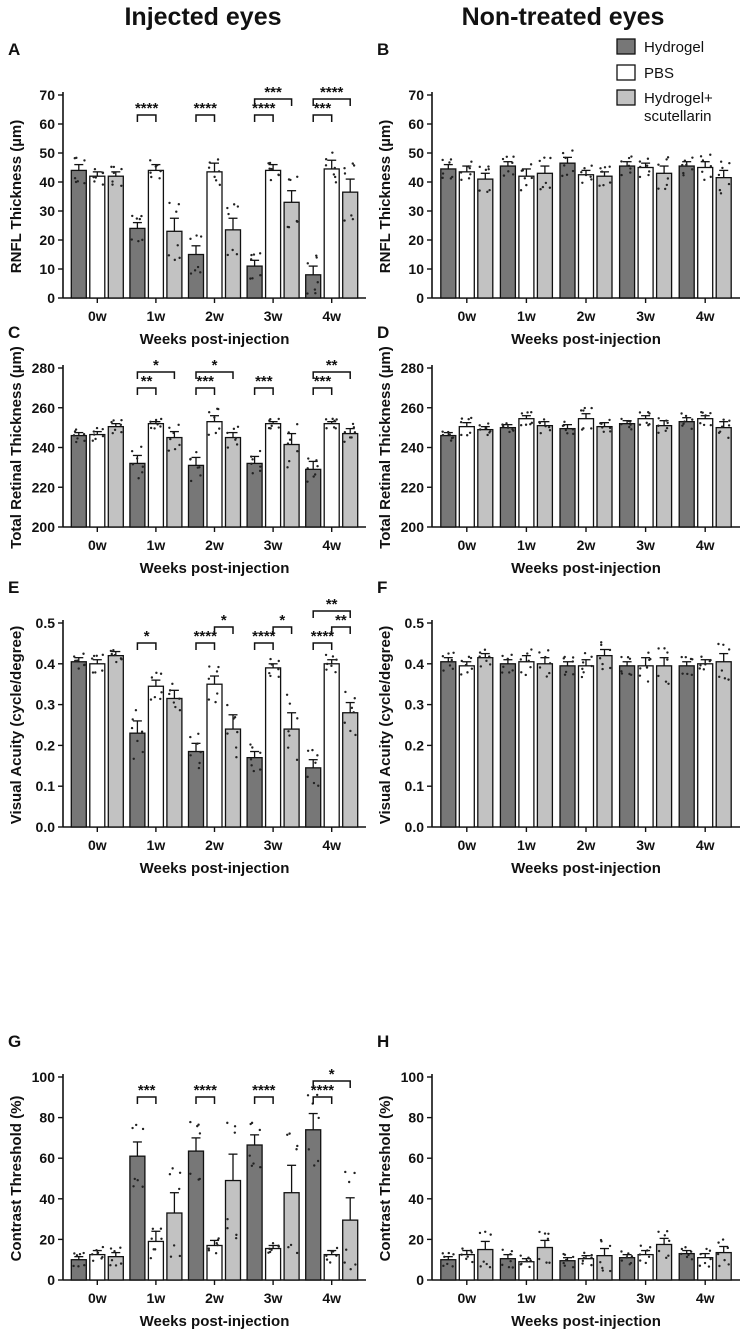  Describe the element at coordinates (205, 381) in the screenshot. I see `significance-label: ***` at that location.